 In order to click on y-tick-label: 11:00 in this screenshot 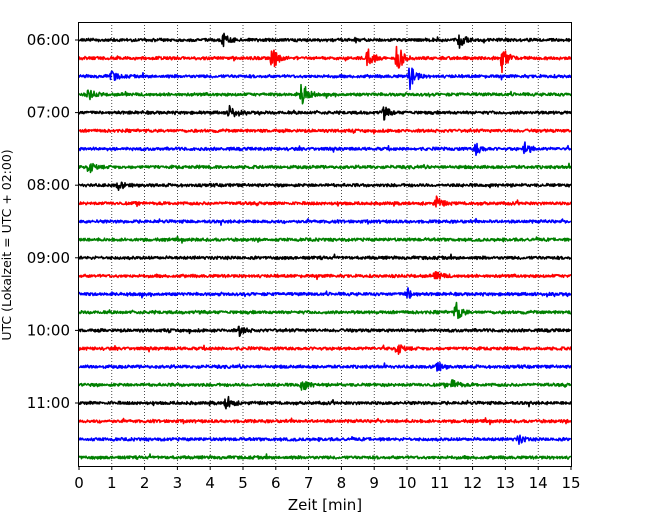, I will do `click(48, 403)`.